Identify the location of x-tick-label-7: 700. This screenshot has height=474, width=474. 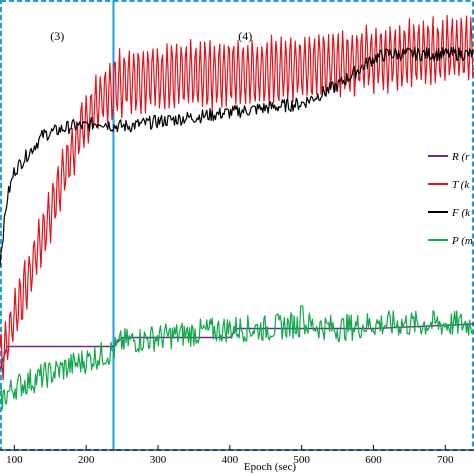
(445, 460).